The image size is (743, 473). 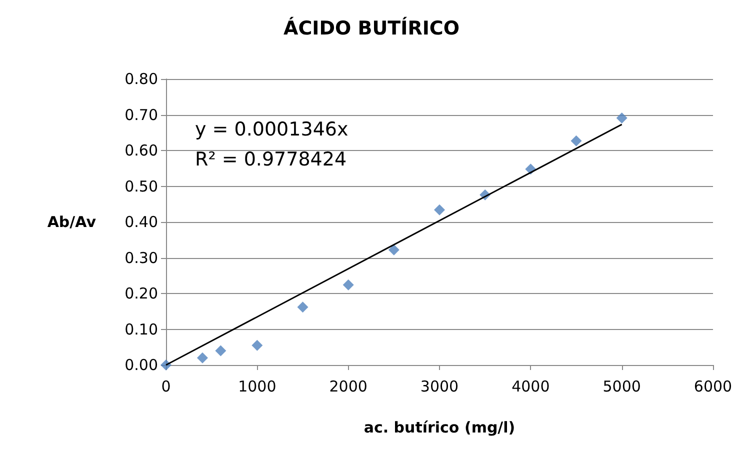 I want to click on y-tick-label: 0.80, so click(x=141, y=79).